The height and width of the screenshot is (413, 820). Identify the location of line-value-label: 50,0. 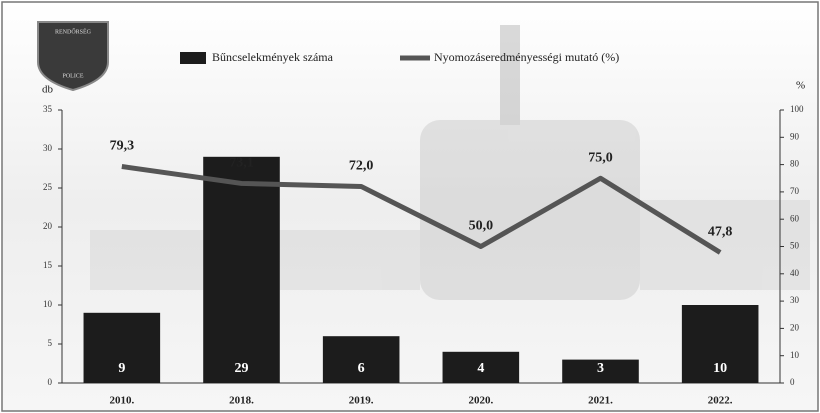
(481, 226).